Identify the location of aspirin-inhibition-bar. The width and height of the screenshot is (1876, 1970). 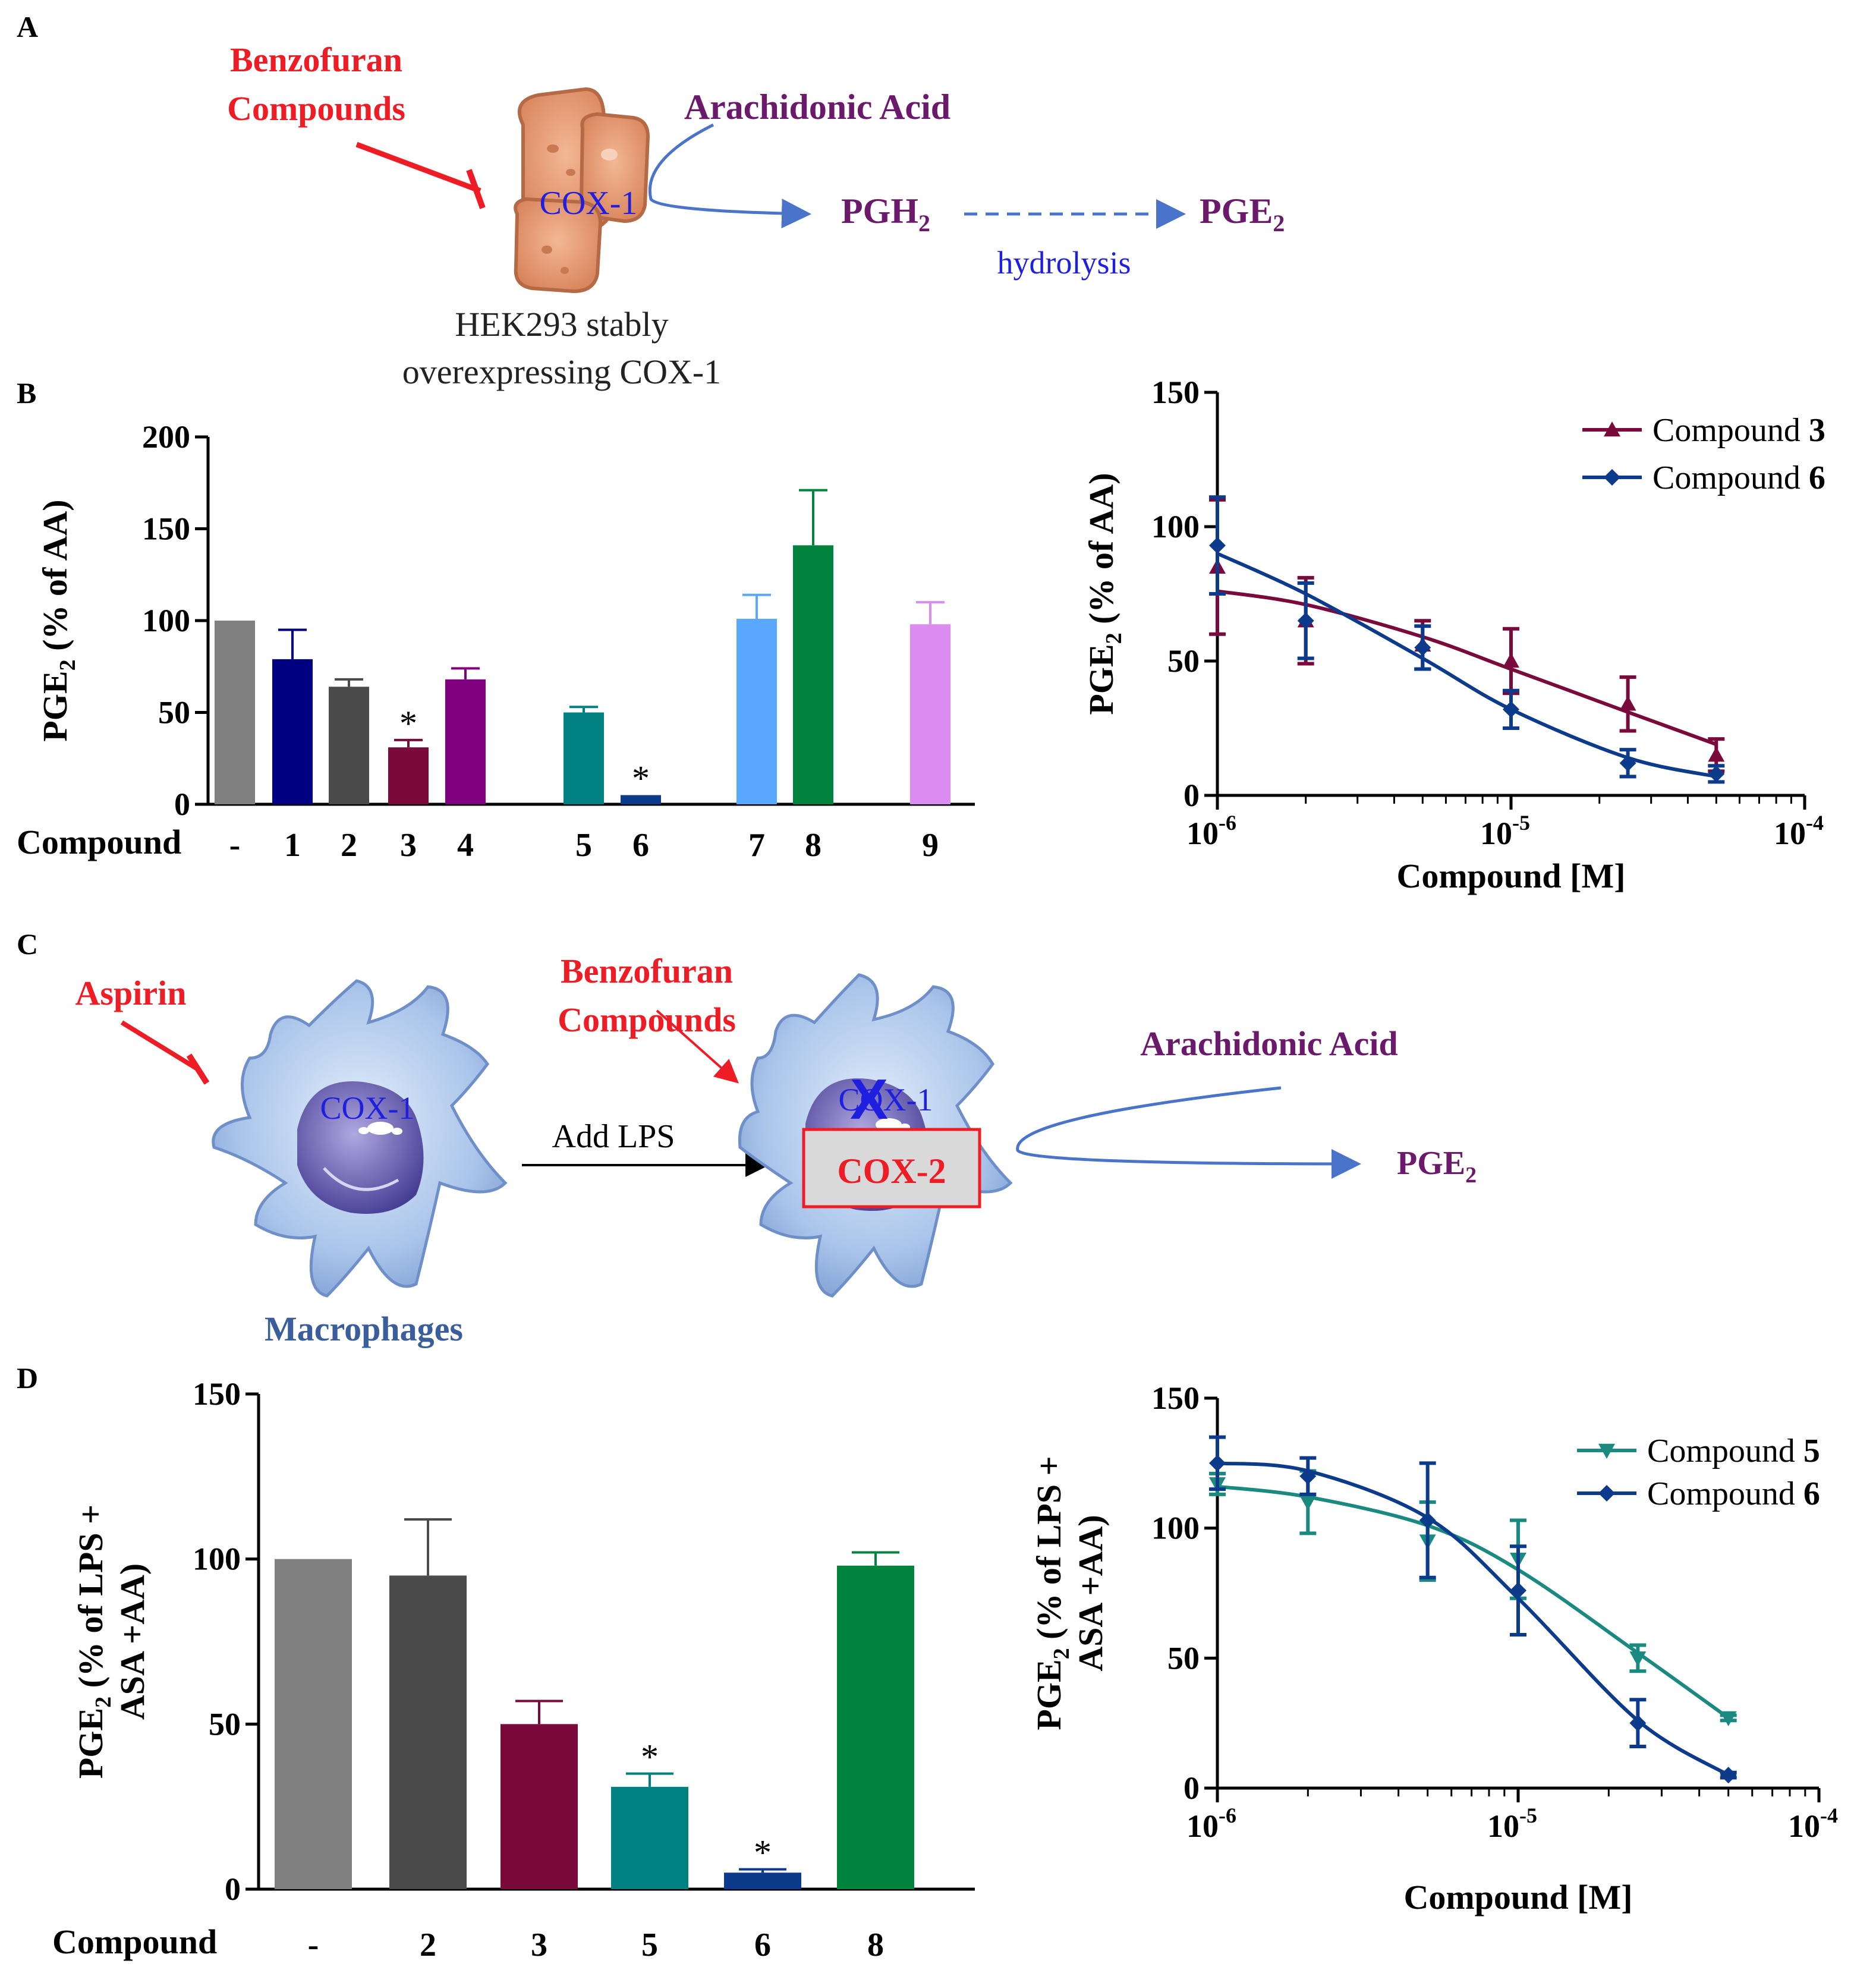
(198, 1069).